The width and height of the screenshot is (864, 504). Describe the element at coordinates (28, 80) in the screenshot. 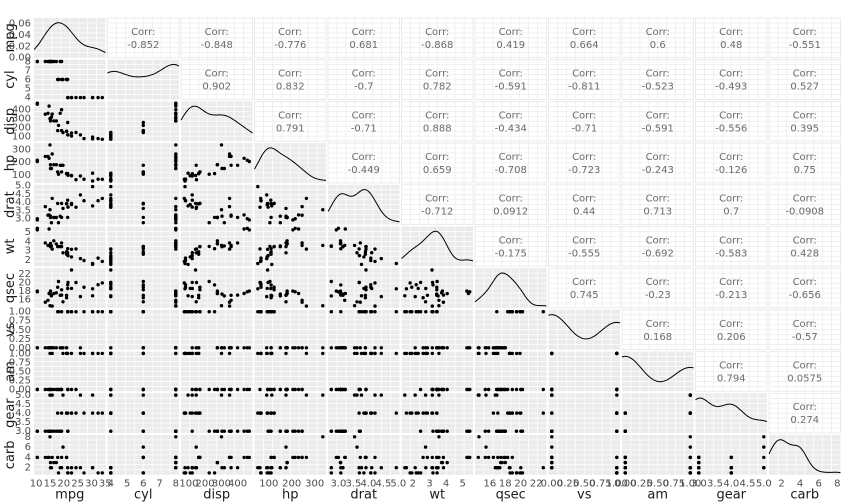

I see `y-tick-label: 6` at that location.